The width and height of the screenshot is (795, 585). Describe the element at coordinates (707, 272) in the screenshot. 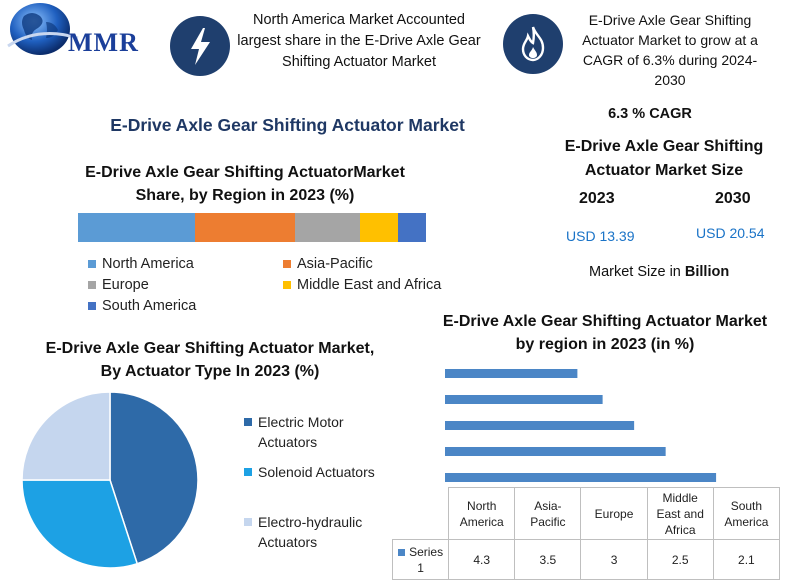

I see `unit-note-unit: Billion` at that location.